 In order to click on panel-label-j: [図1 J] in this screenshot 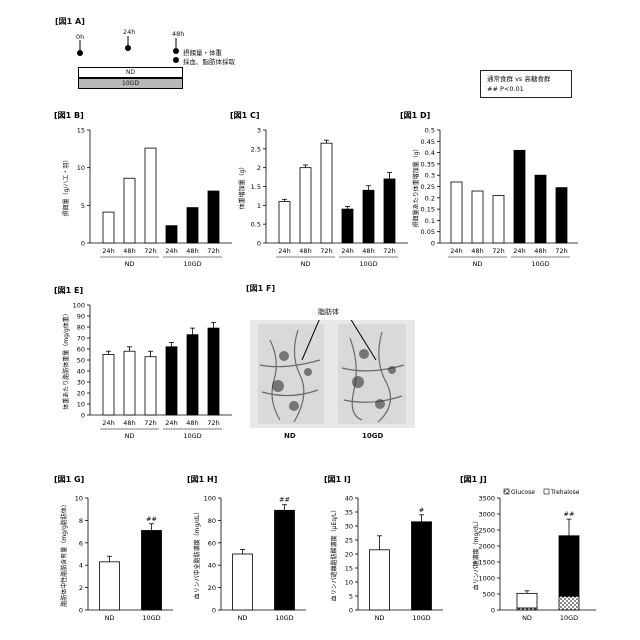, I will do `click(473, 479)`.